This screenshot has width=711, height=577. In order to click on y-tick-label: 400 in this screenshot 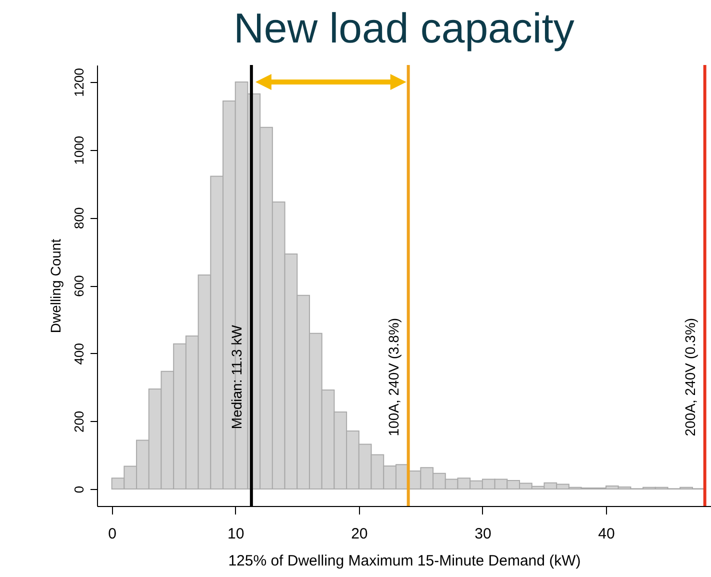, I will do `click(79, 353)`.